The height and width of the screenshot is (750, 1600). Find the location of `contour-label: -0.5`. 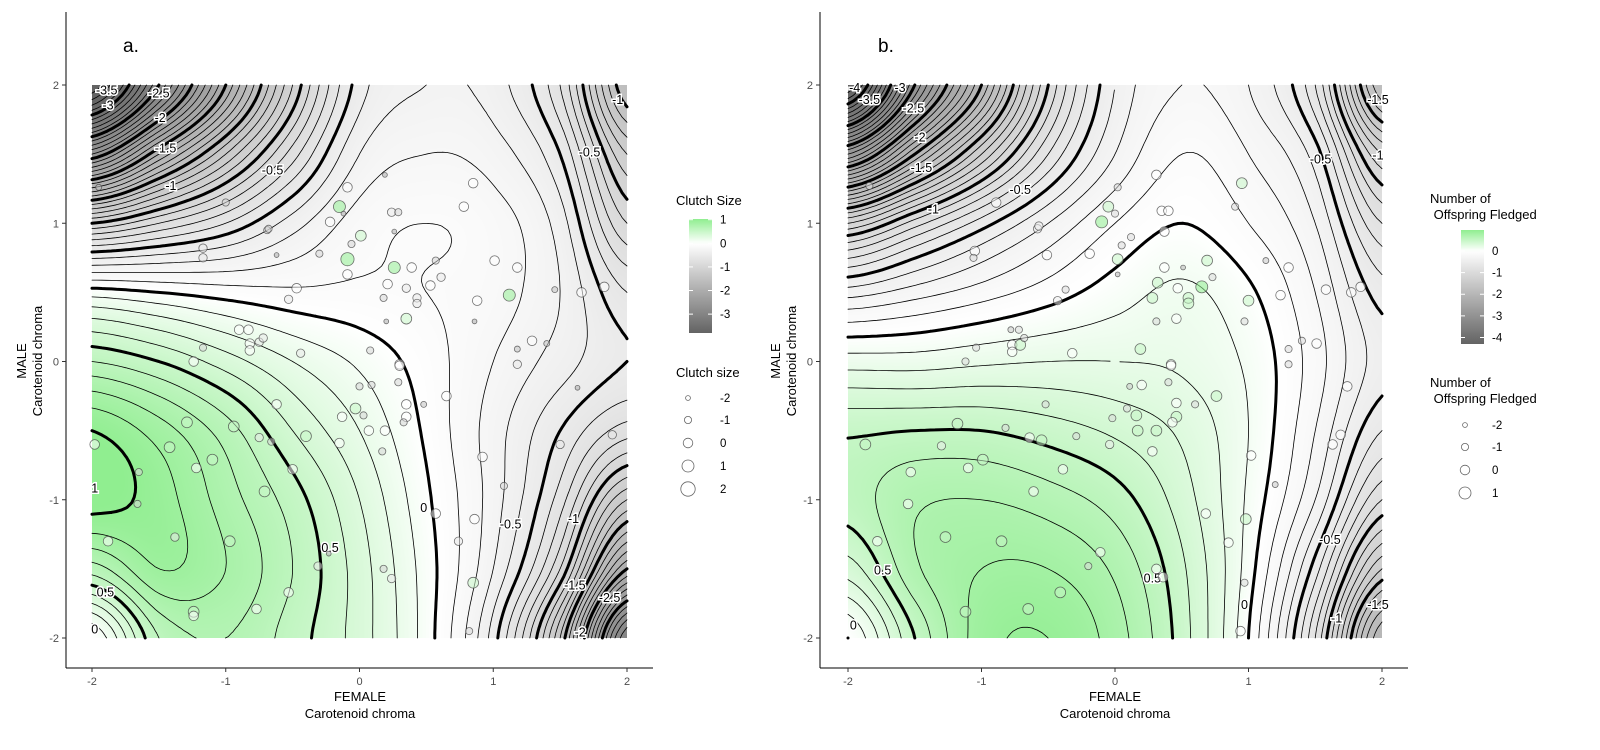

contour-label: -0.5 is located at coordinates (590, 153).